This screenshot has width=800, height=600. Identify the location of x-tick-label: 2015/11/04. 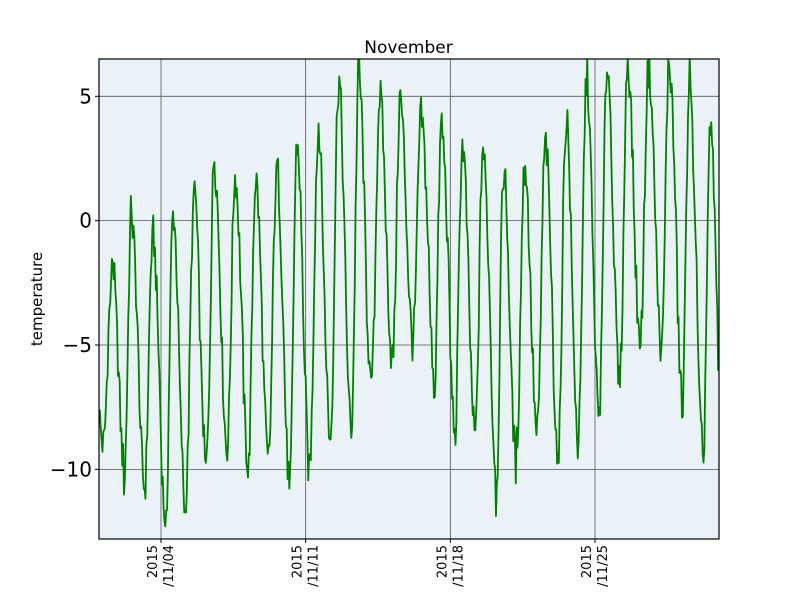
(161, 566).